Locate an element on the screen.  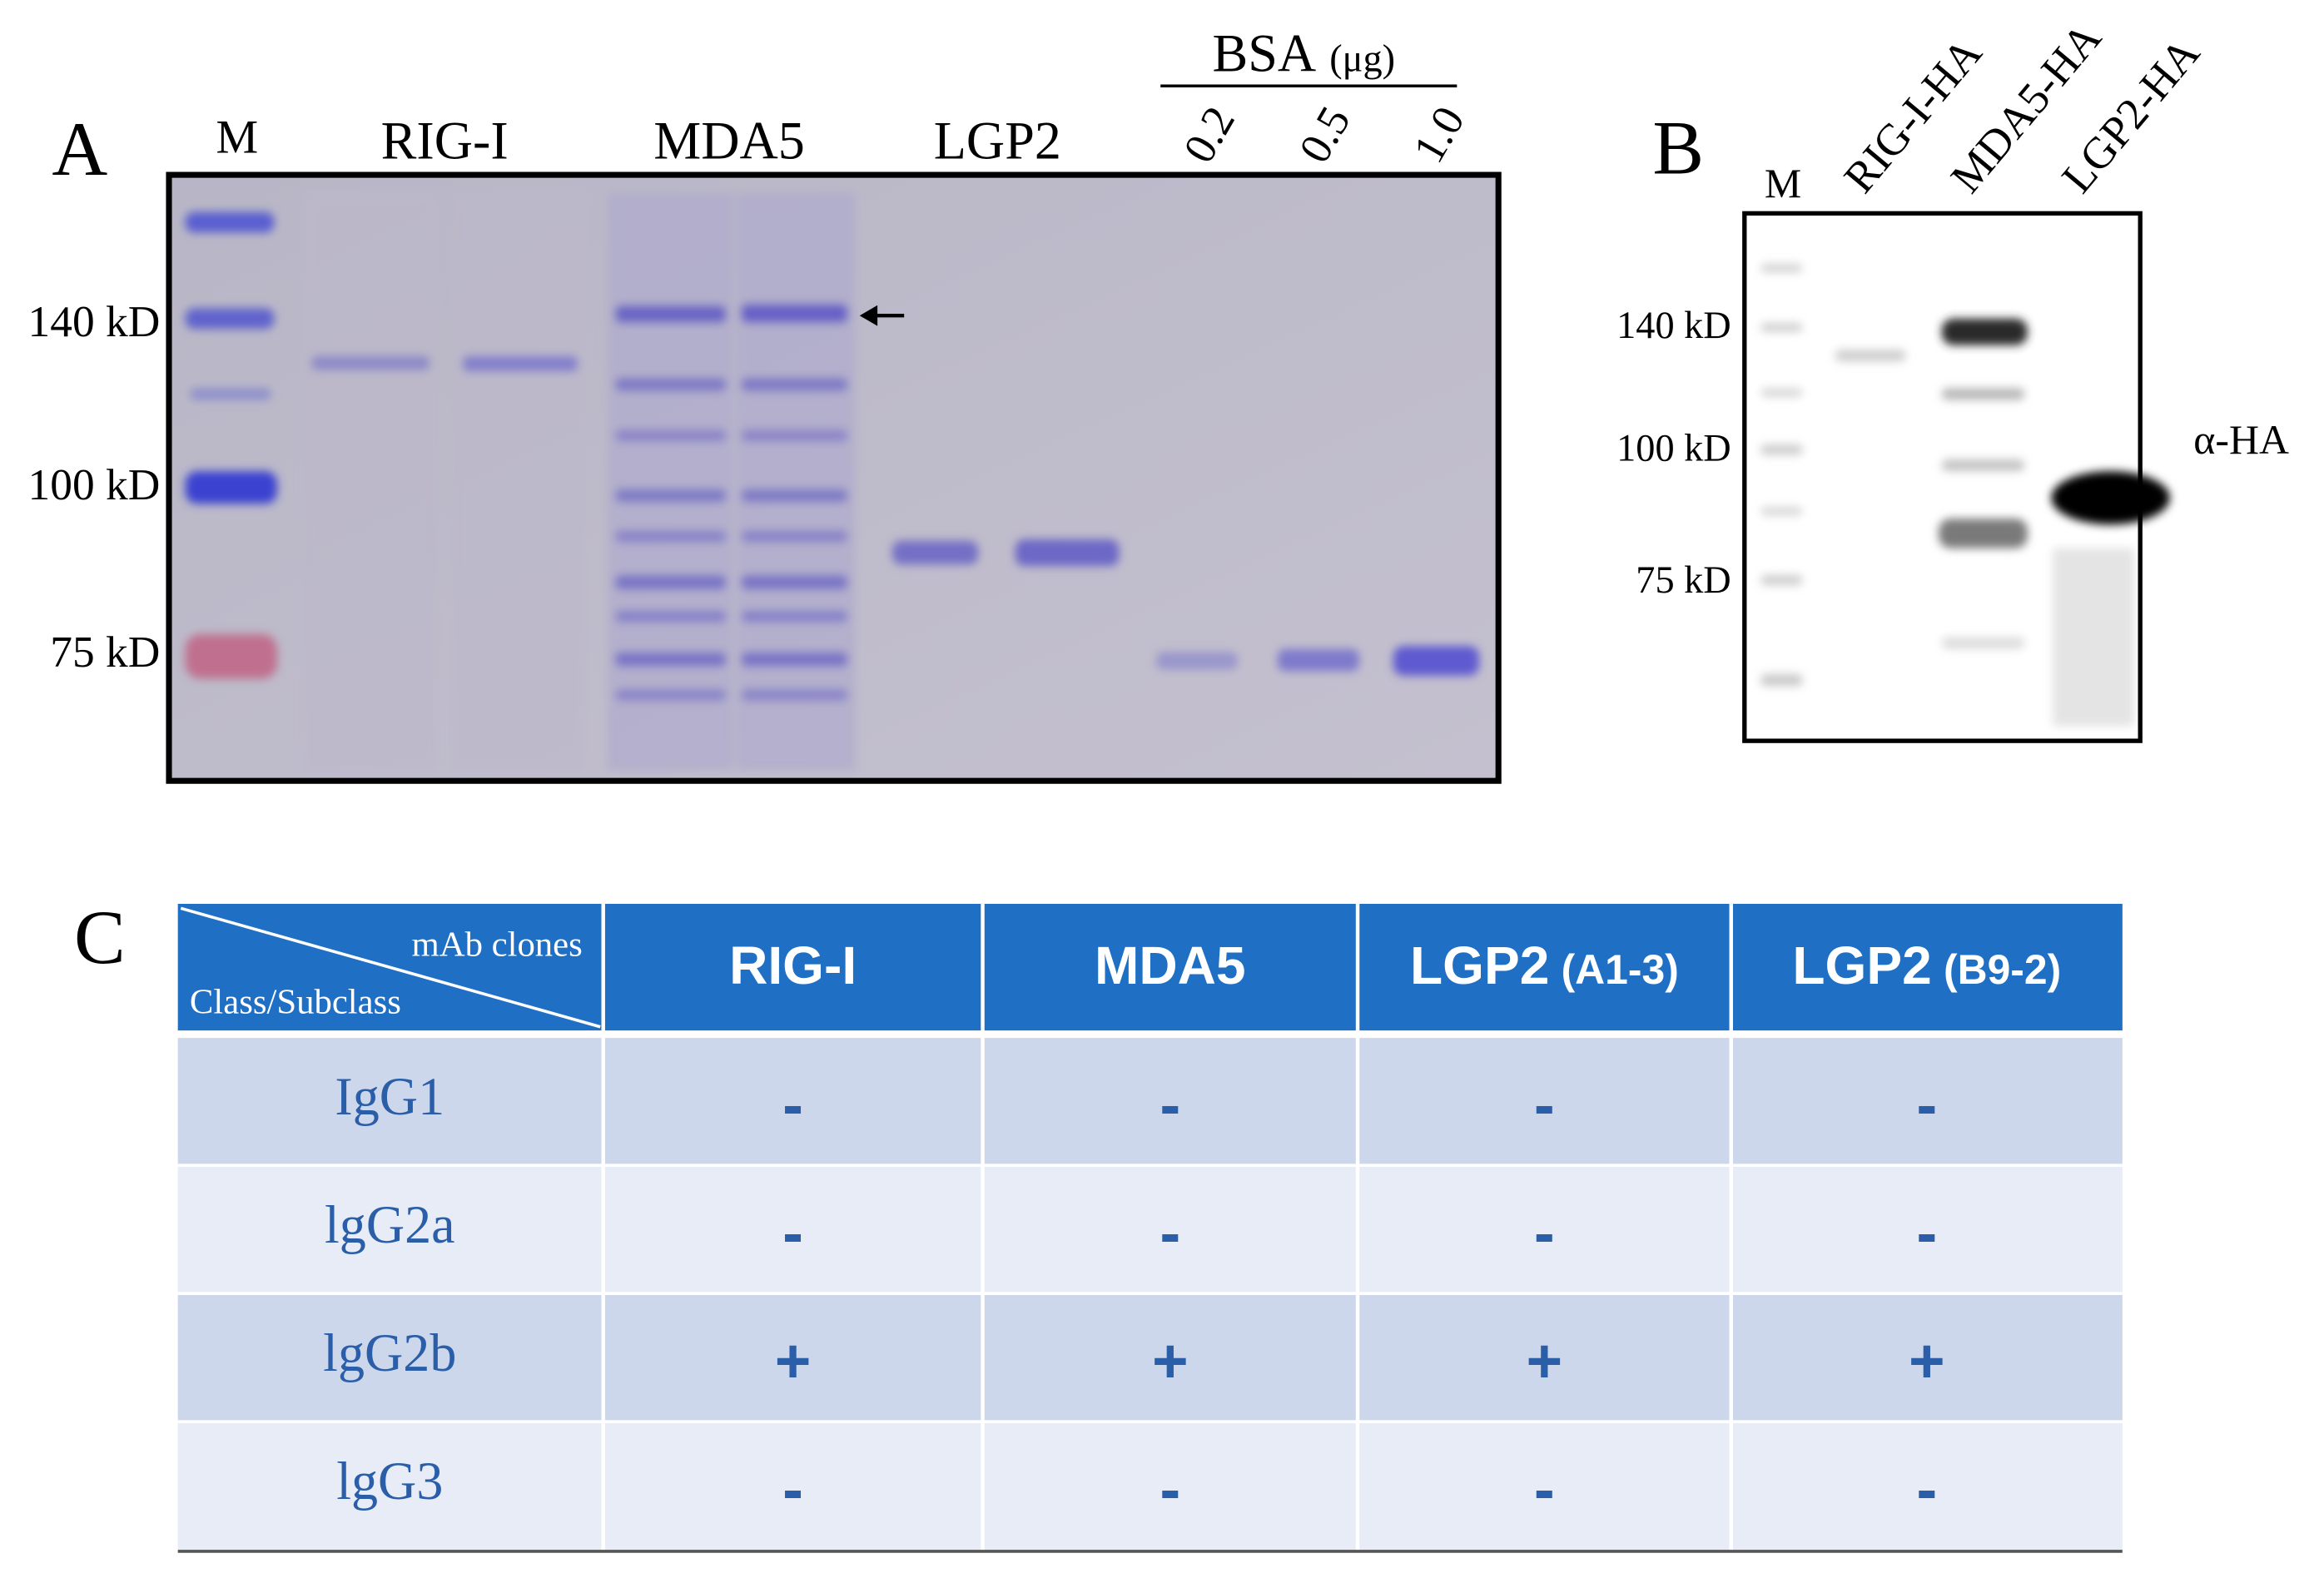
bsa-title: BSA (μg) is located at coordinates (1304, 52).